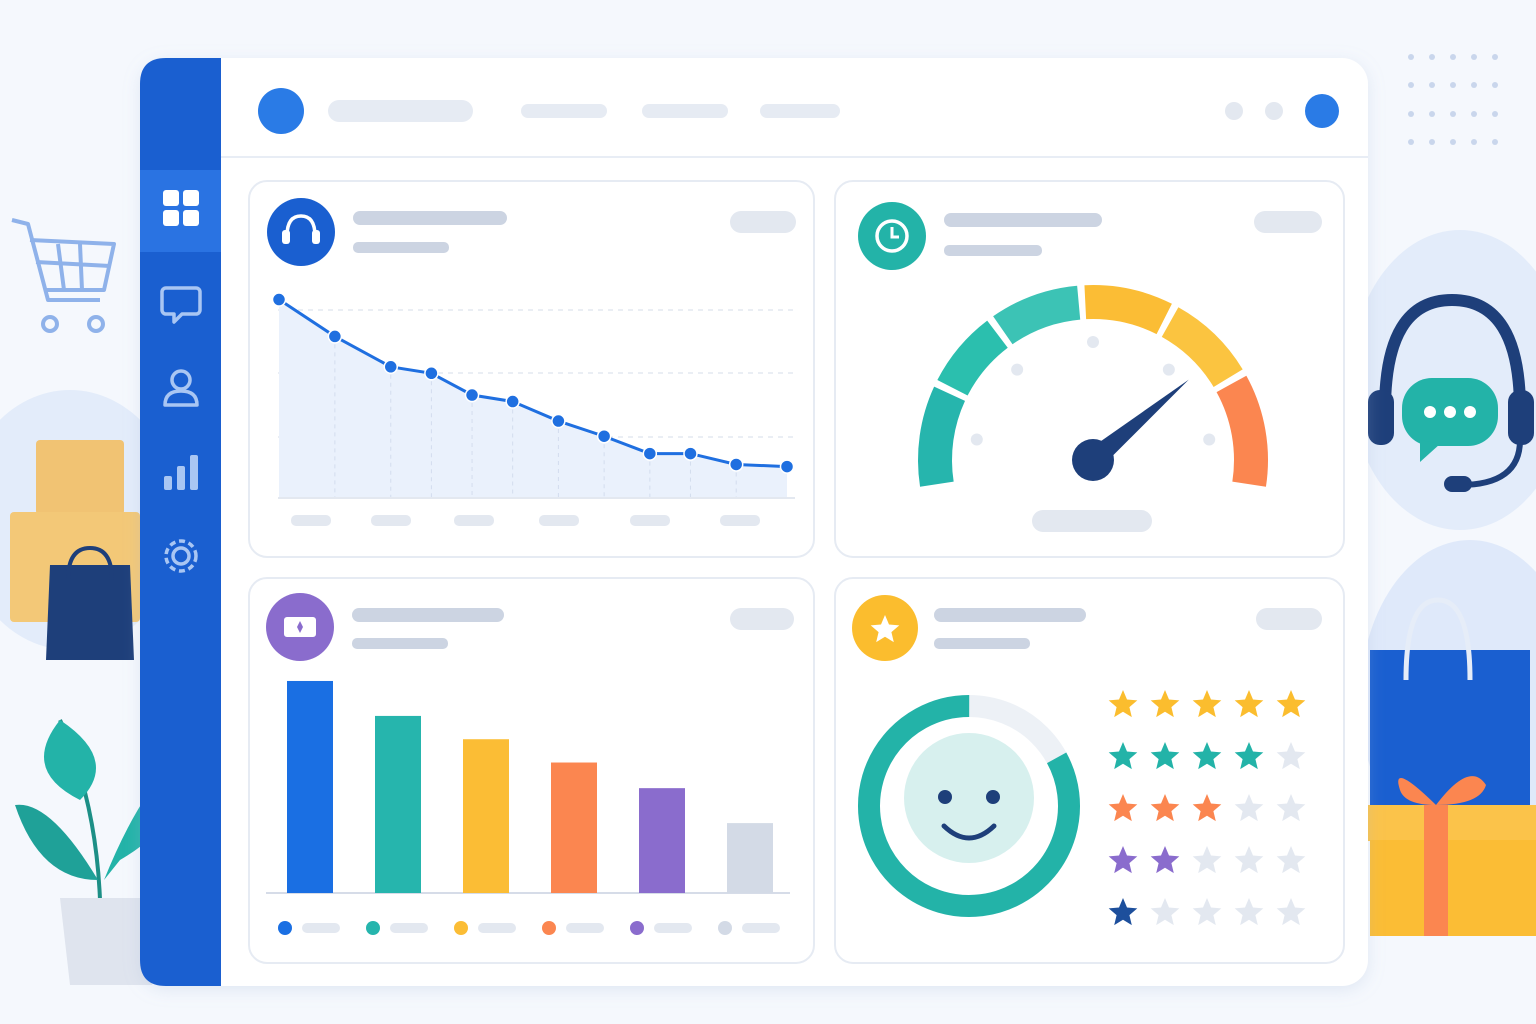 The height and width of the screenshot is (1024, 1536). I want to click on star-glyph, so click(885, 629).